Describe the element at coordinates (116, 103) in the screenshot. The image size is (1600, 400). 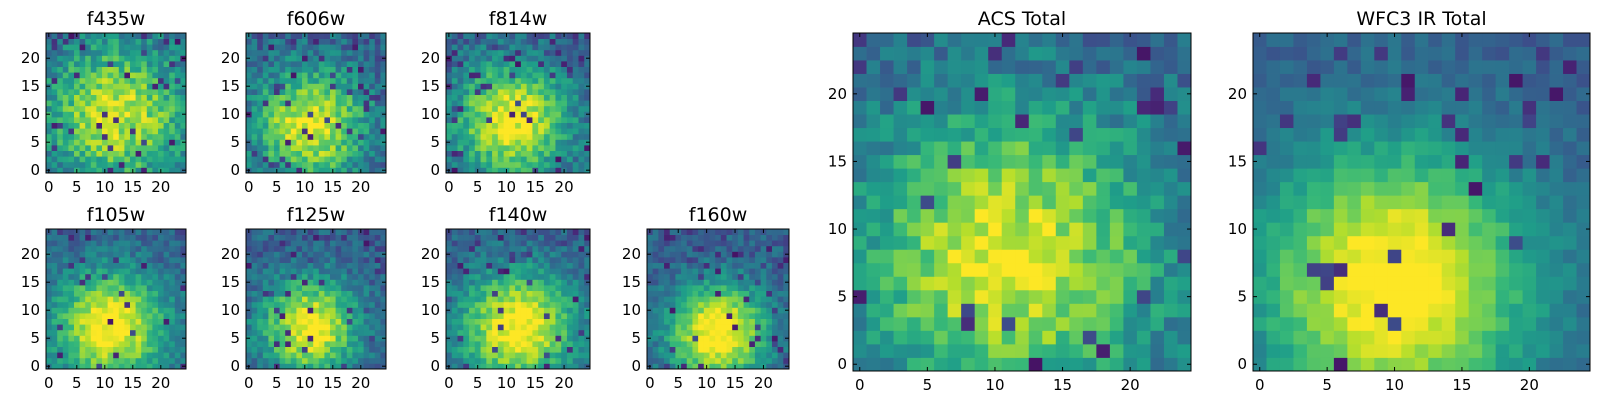
I see `axes-frame` at that location.